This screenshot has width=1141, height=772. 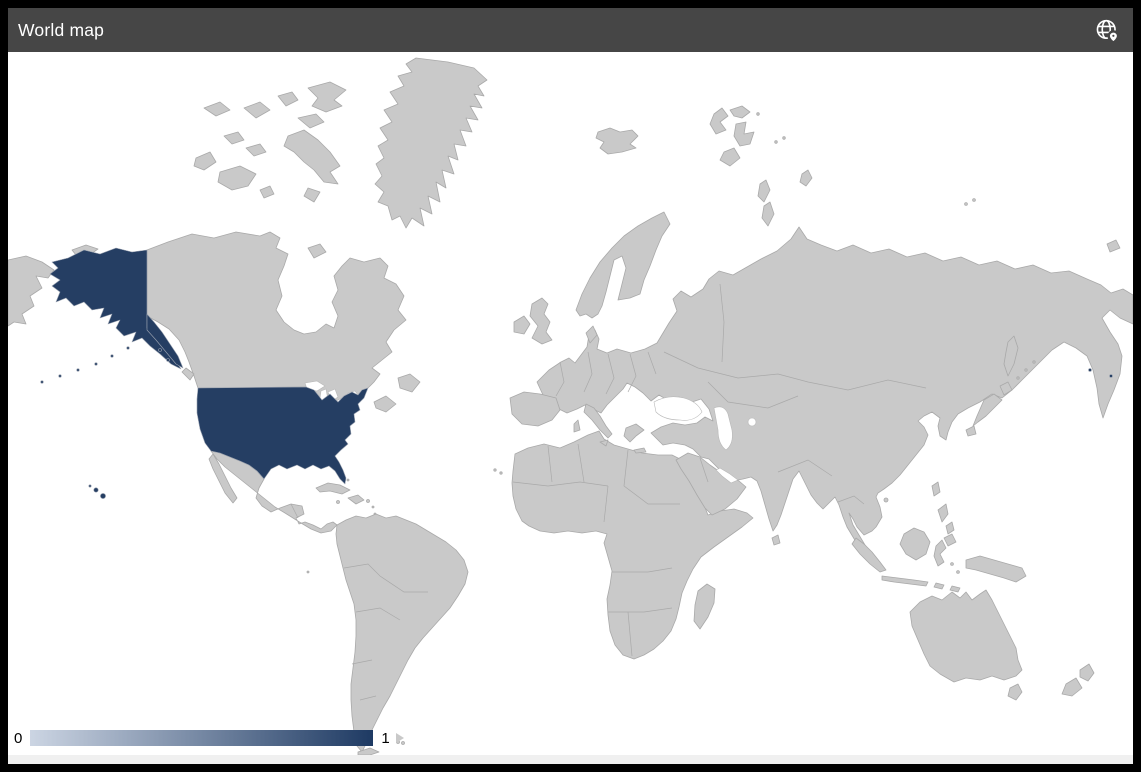 I want to click on region-greenland, so click(x=431, y=143).